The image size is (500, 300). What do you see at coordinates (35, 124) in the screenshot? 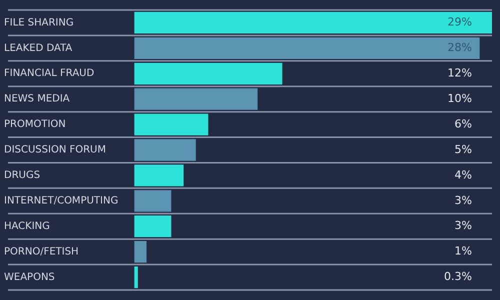
I see `y-tick-label: PROMOTION` at bounding box center [35, 124].